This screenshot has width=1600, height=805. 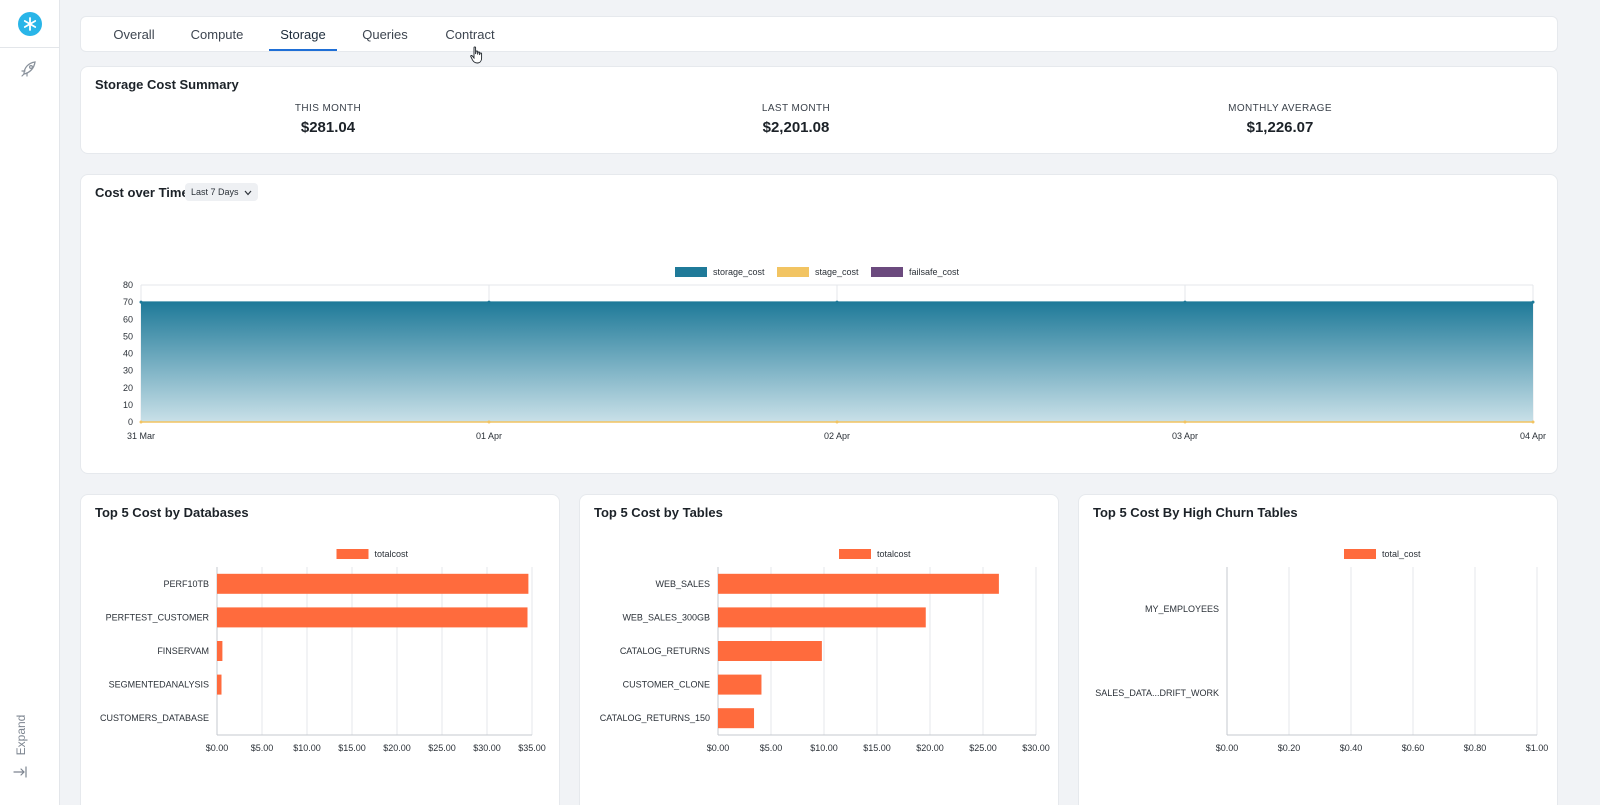 I want to click on y-tick-label: 30, so click(x=128, y=371).